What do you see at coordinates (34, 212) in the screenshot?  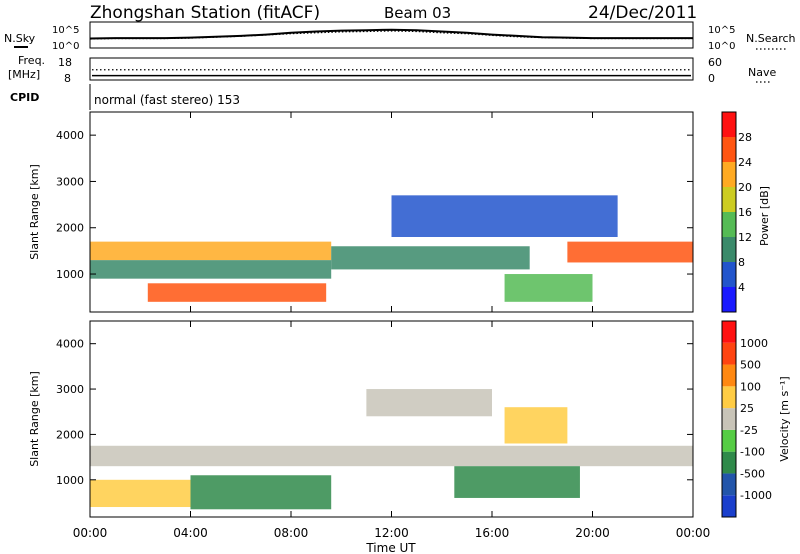 I see `power-ylabel: Slant Range [km]` at bounding box center [34, 212].